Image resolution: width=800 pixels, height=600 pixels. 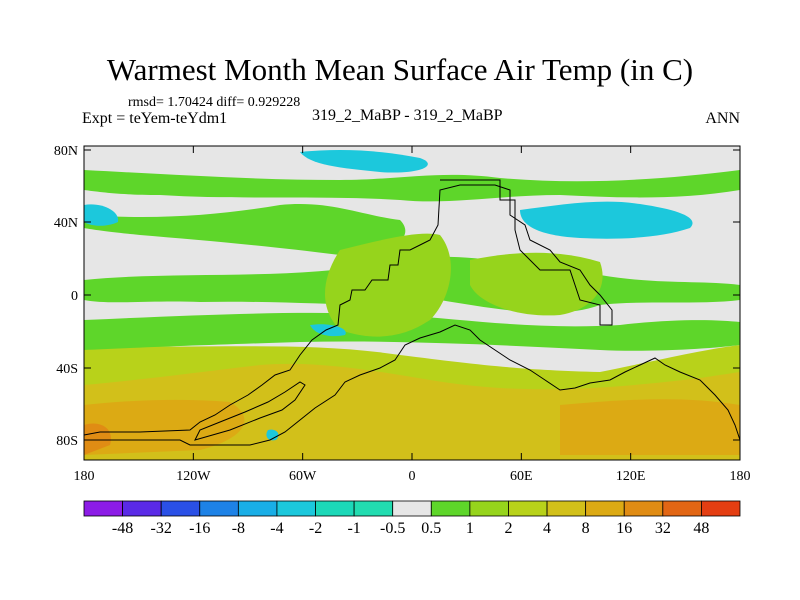 What do you see at coordinates (67, 369) in the screenshot?
I see `y-tick-label: 40S` at bounding box center [67, 369].